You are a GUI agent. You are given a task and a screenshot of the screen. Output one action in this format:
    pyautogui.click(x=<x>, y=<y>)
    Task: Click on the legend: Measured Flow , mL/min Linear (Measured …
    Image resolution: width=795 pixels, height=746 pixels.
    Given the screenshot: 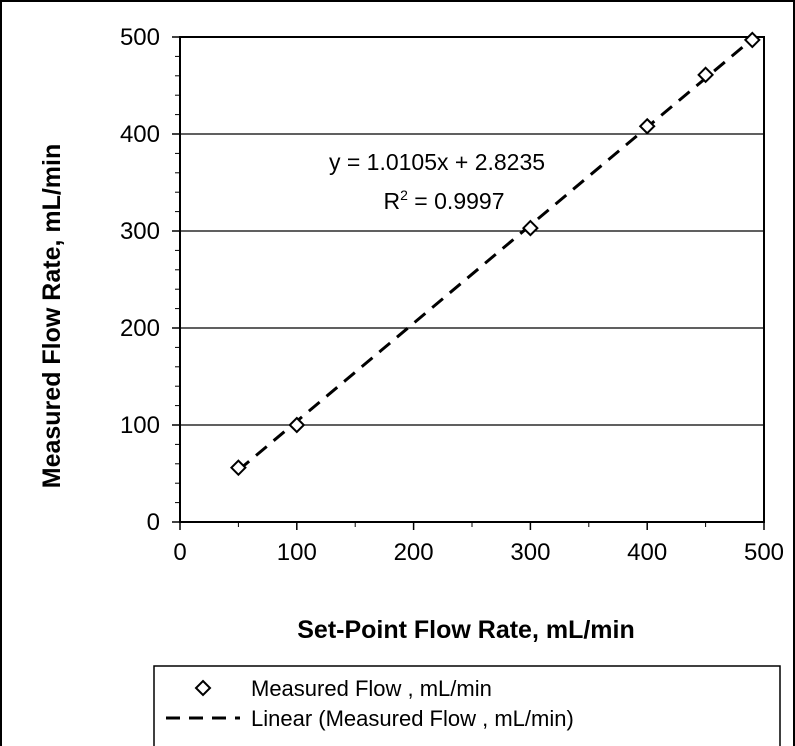 What is the action you would take?
    pyautogui.click(x=467, y=705)
    